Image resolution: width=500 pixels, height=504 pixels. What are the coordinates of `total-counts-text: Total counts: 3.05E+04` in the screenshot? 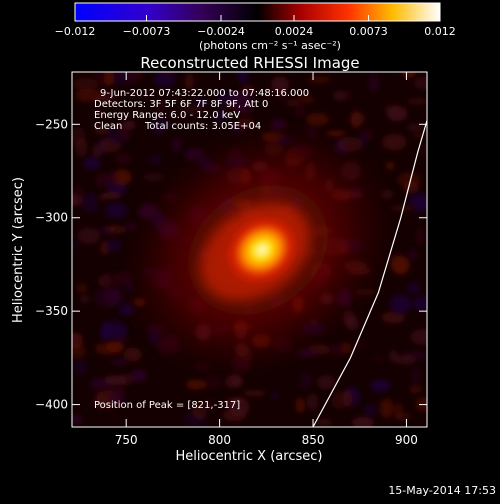 It's located at (202, 126).